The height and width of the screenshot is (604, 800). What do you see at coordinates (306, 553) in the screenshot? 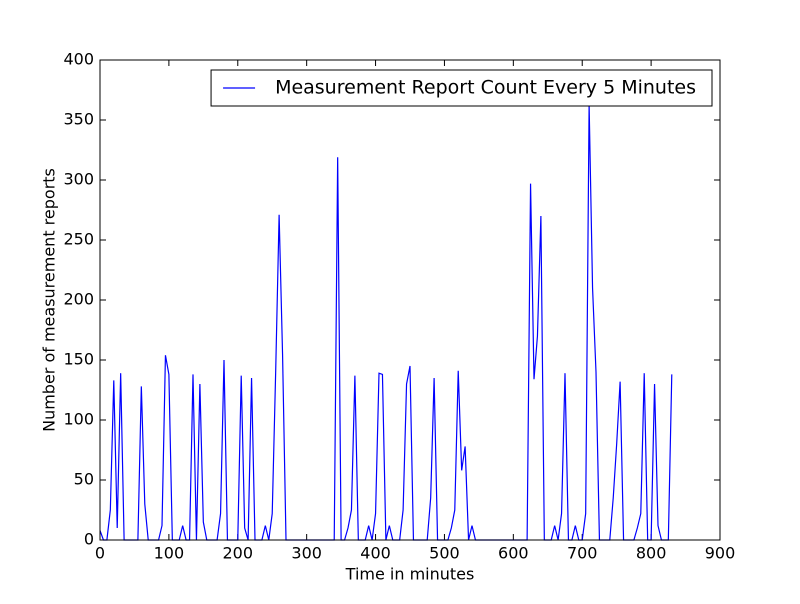
I see `x-tick-label: 300` at bounding box center [306, 553].